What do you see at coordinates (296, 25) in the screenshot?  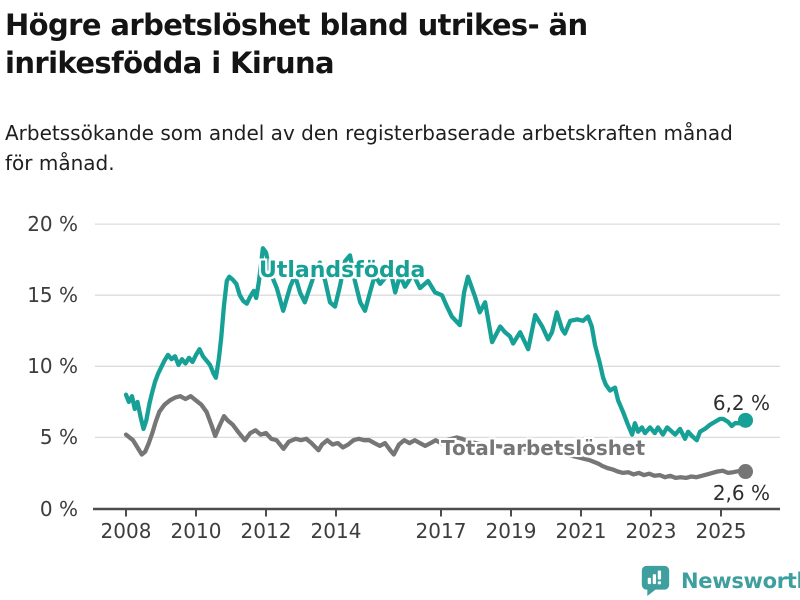 I see `page-title-line-1: Högre arbetslöshet bland utrikes- än` at bounding box center [296, 25].